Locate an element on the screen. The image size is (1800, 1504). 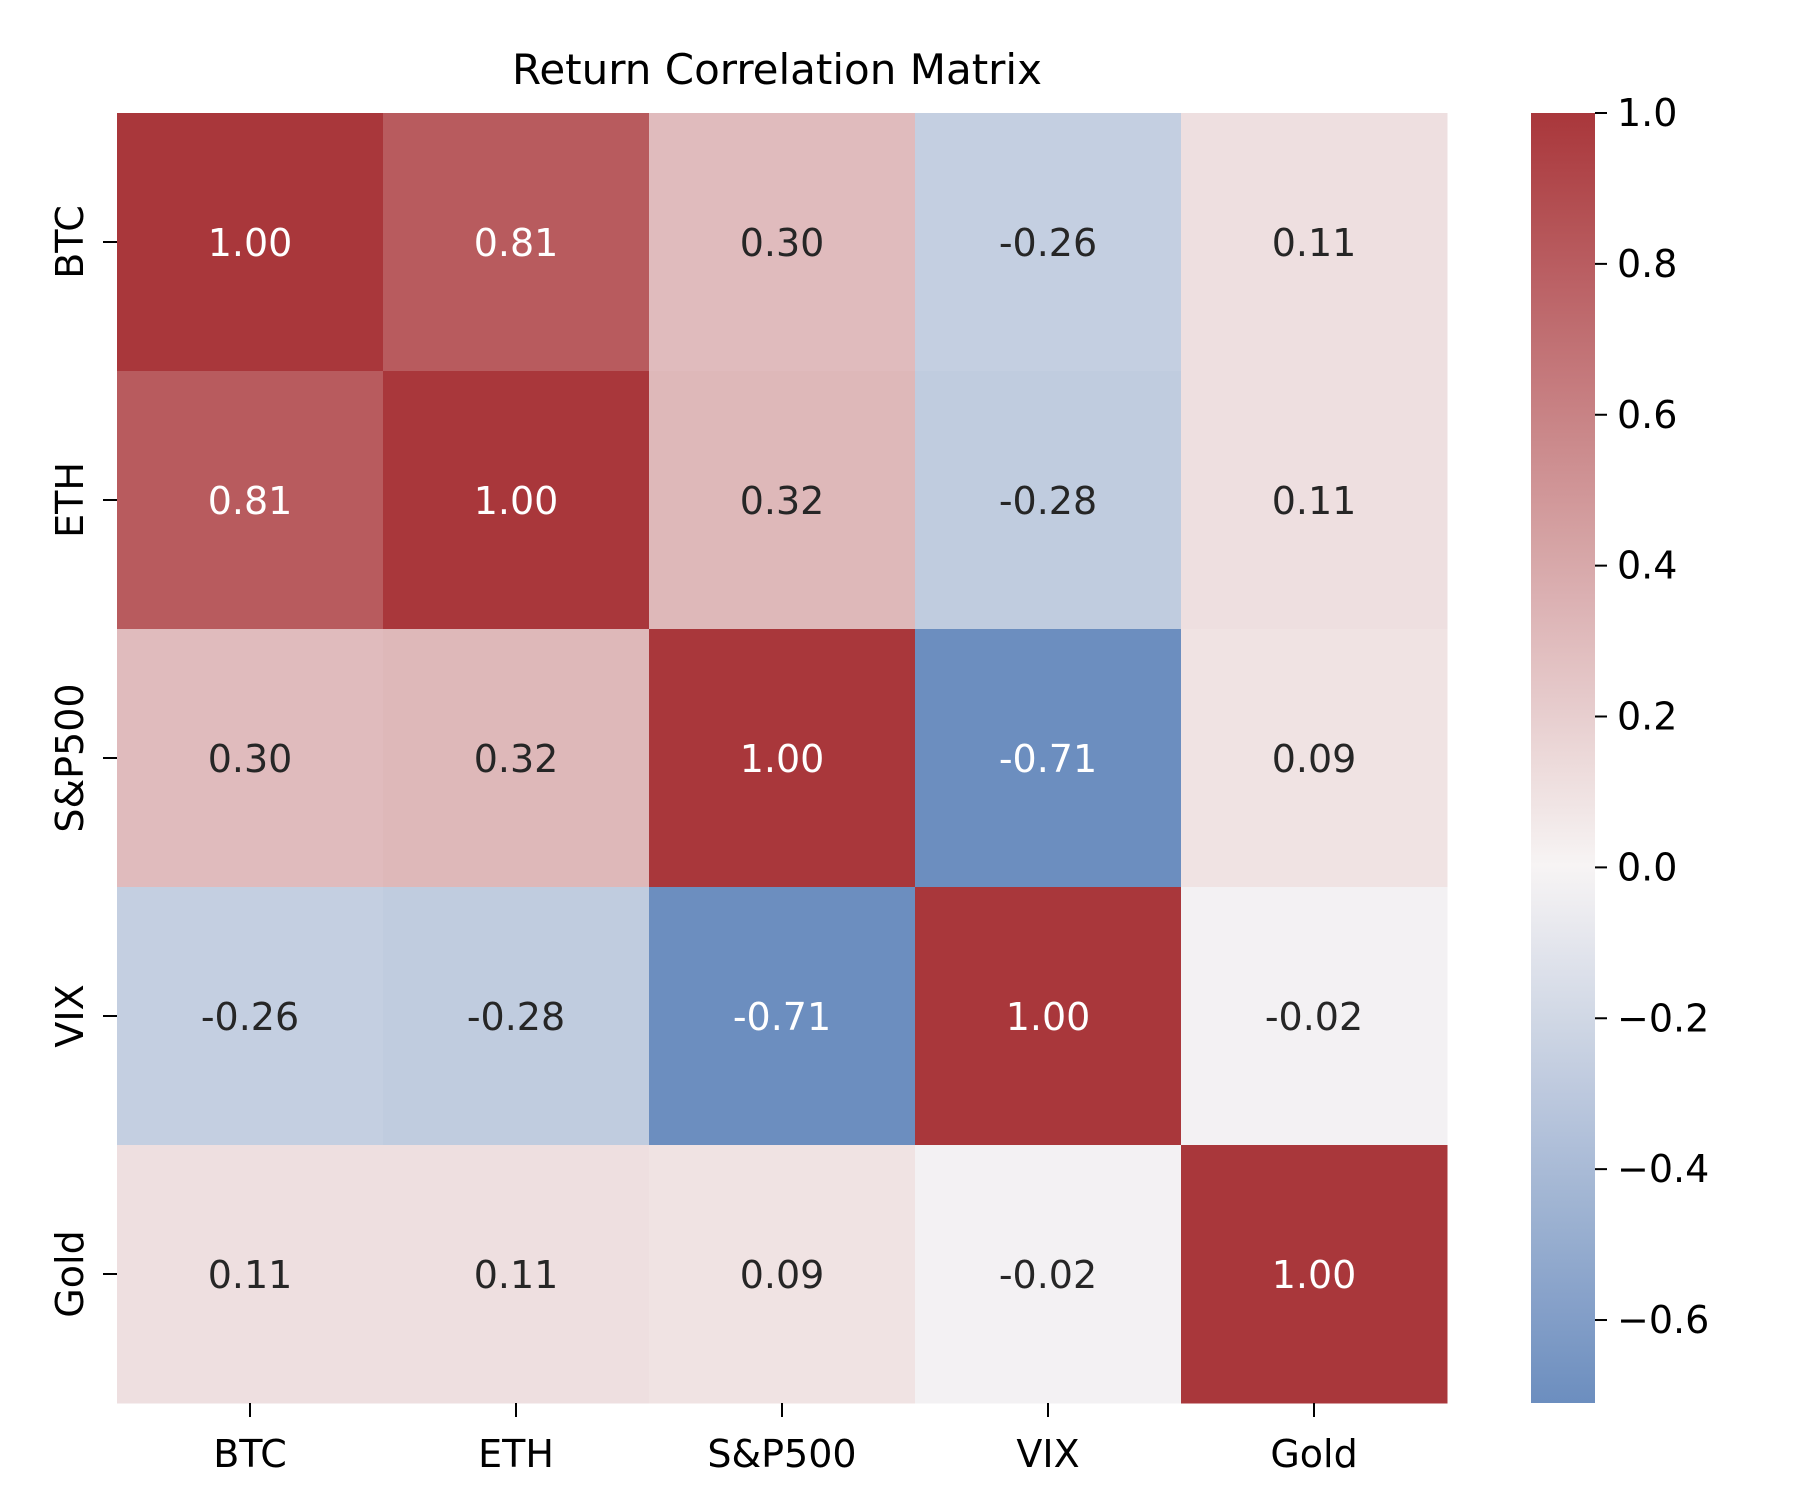
y-axis: BTC ETH S&P500 VIX Gold is located at coordinates (82, 761).